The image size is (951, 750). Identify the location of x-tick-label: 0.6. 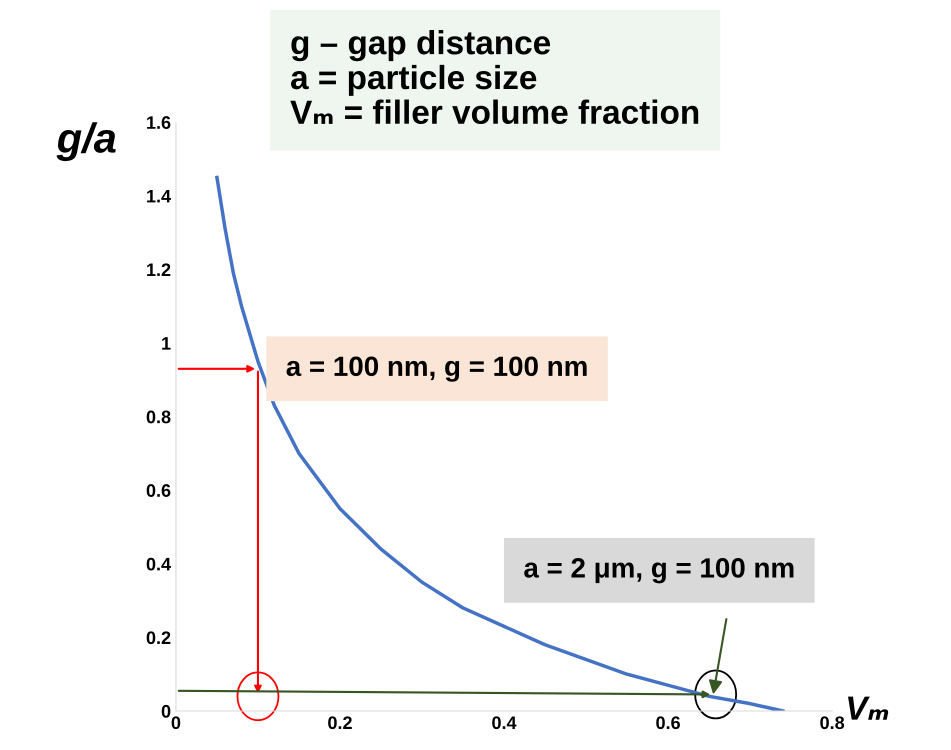
(668, 723).